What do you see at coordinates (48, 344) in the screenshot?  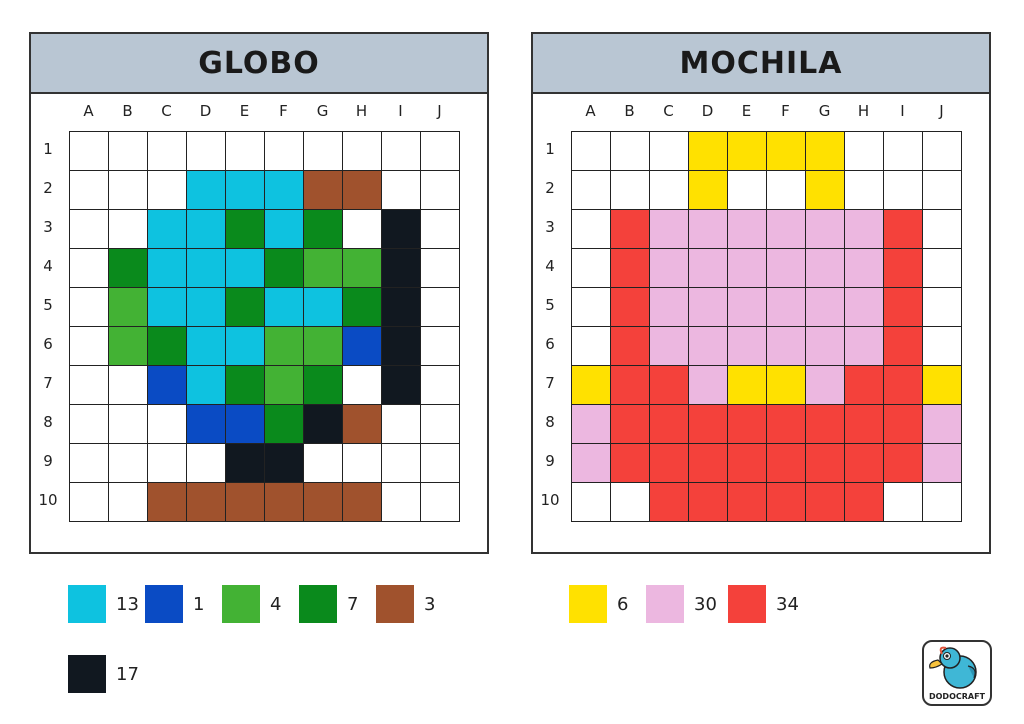 I see `row-label: 6` at bounding box center [48, 344].